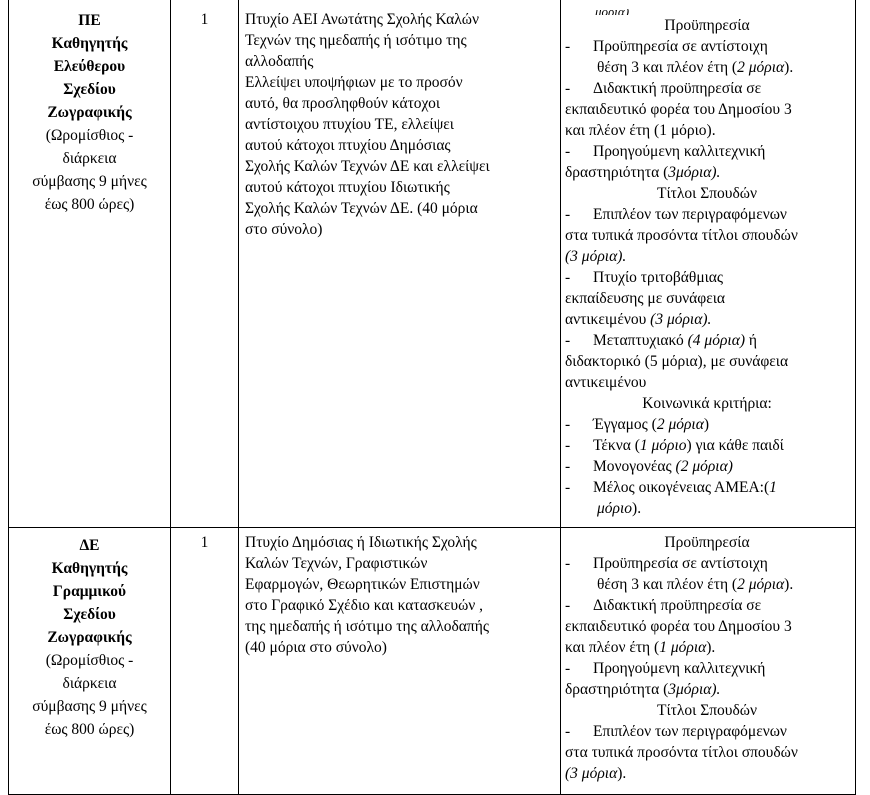 The width and height of the screenshot is (870, 795). What do you see at coordinates (658, 277) in the screenshot?
I see `text: Πτυχίο τριτοβάθμιας` at bounding box center [658, 277].